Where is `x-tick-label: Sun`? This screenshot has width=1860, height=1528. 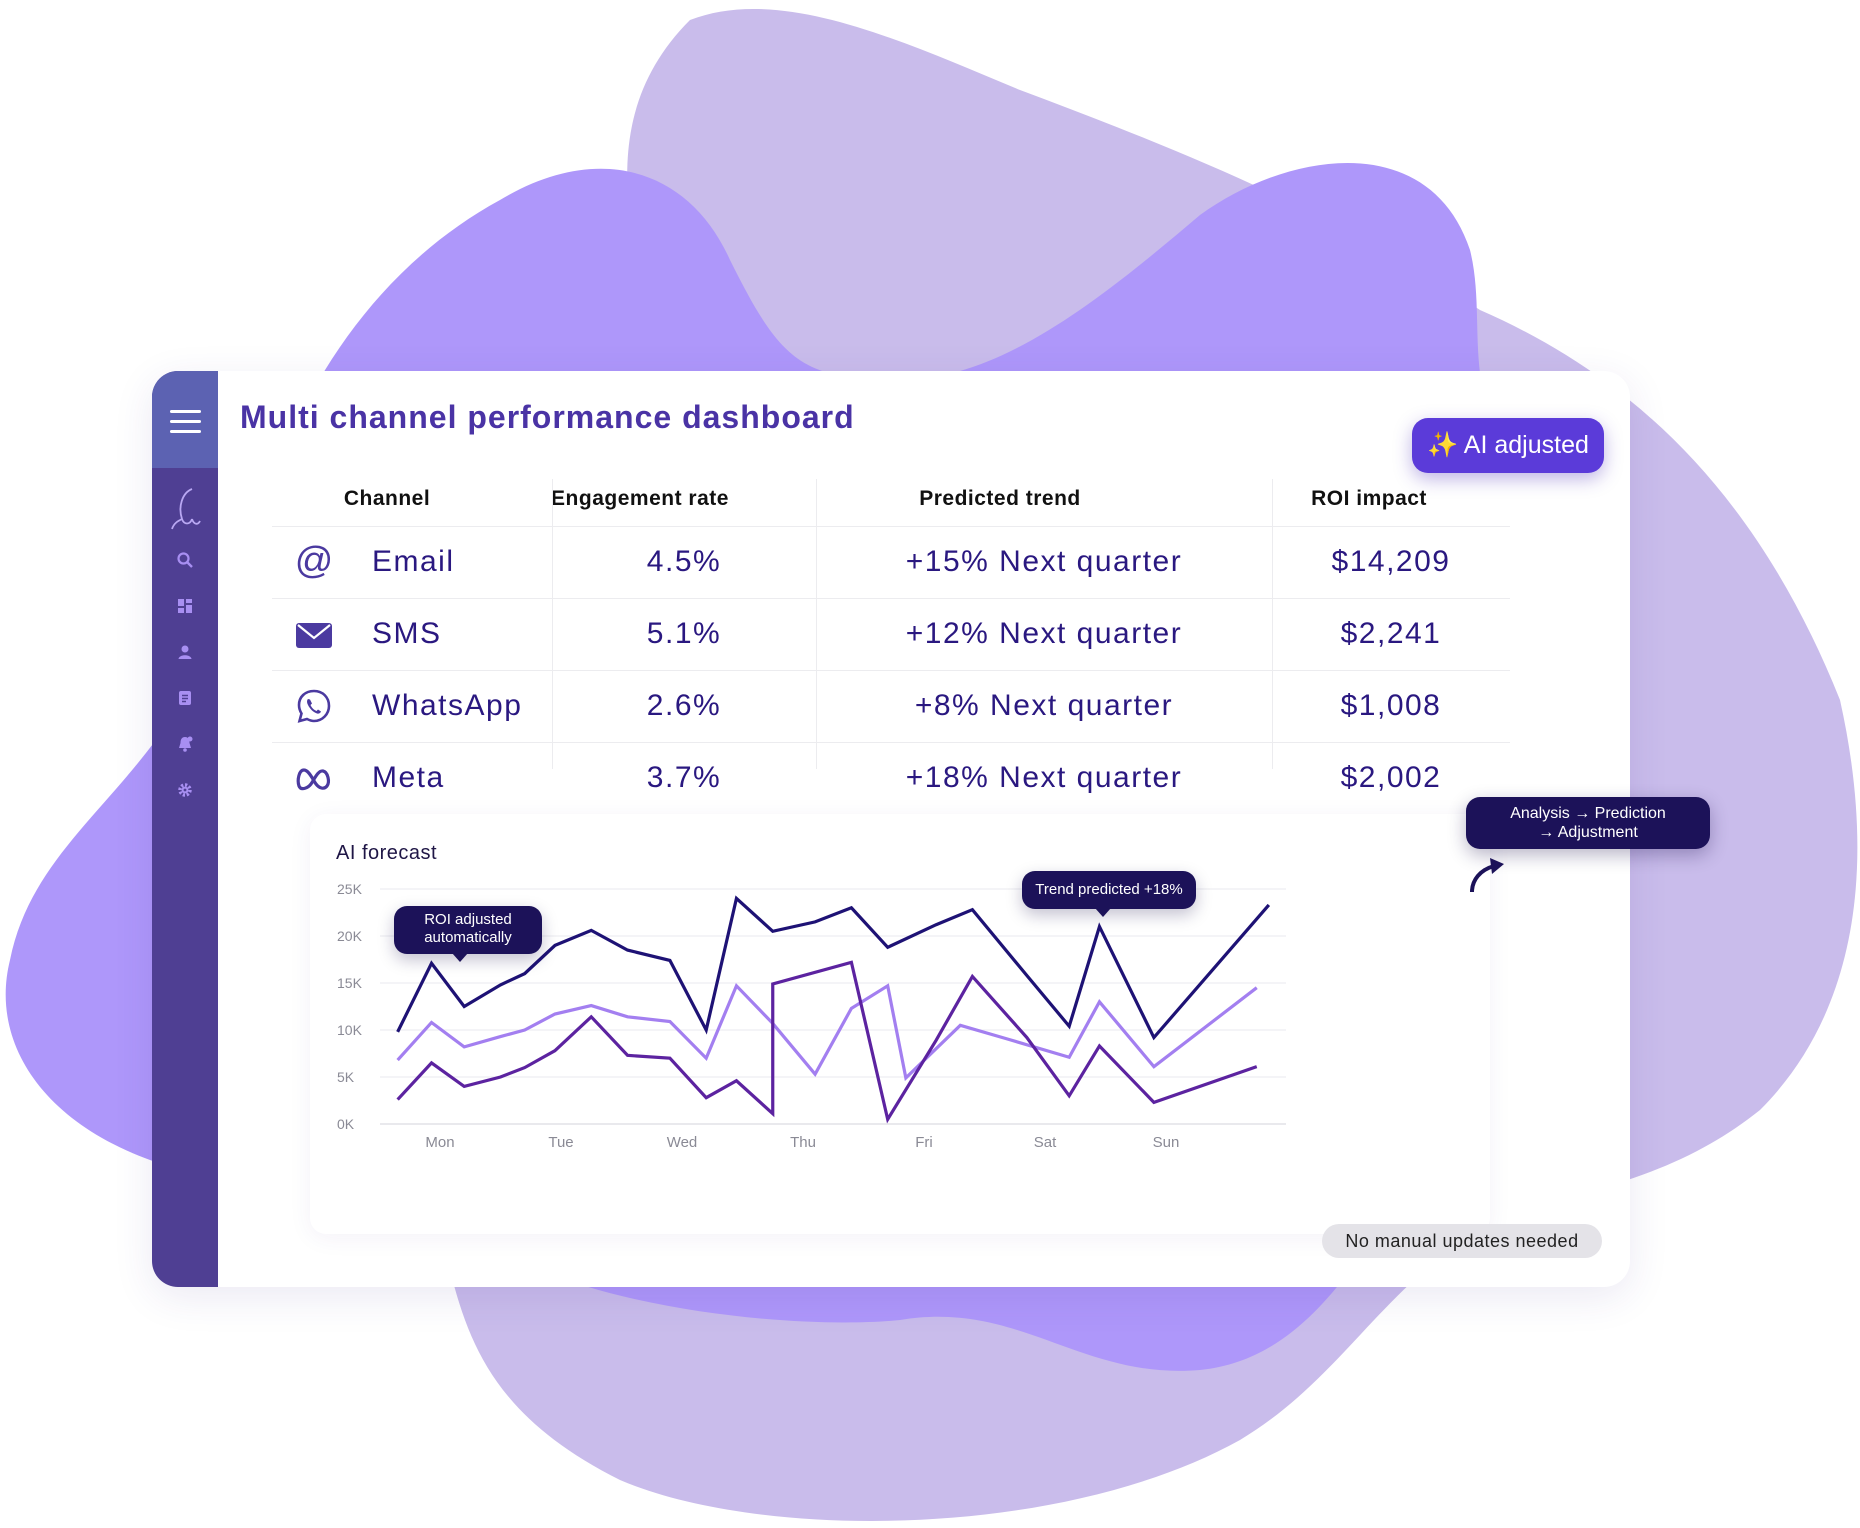
x-tick-label: Sun is located at coordinates (1166, 1142).